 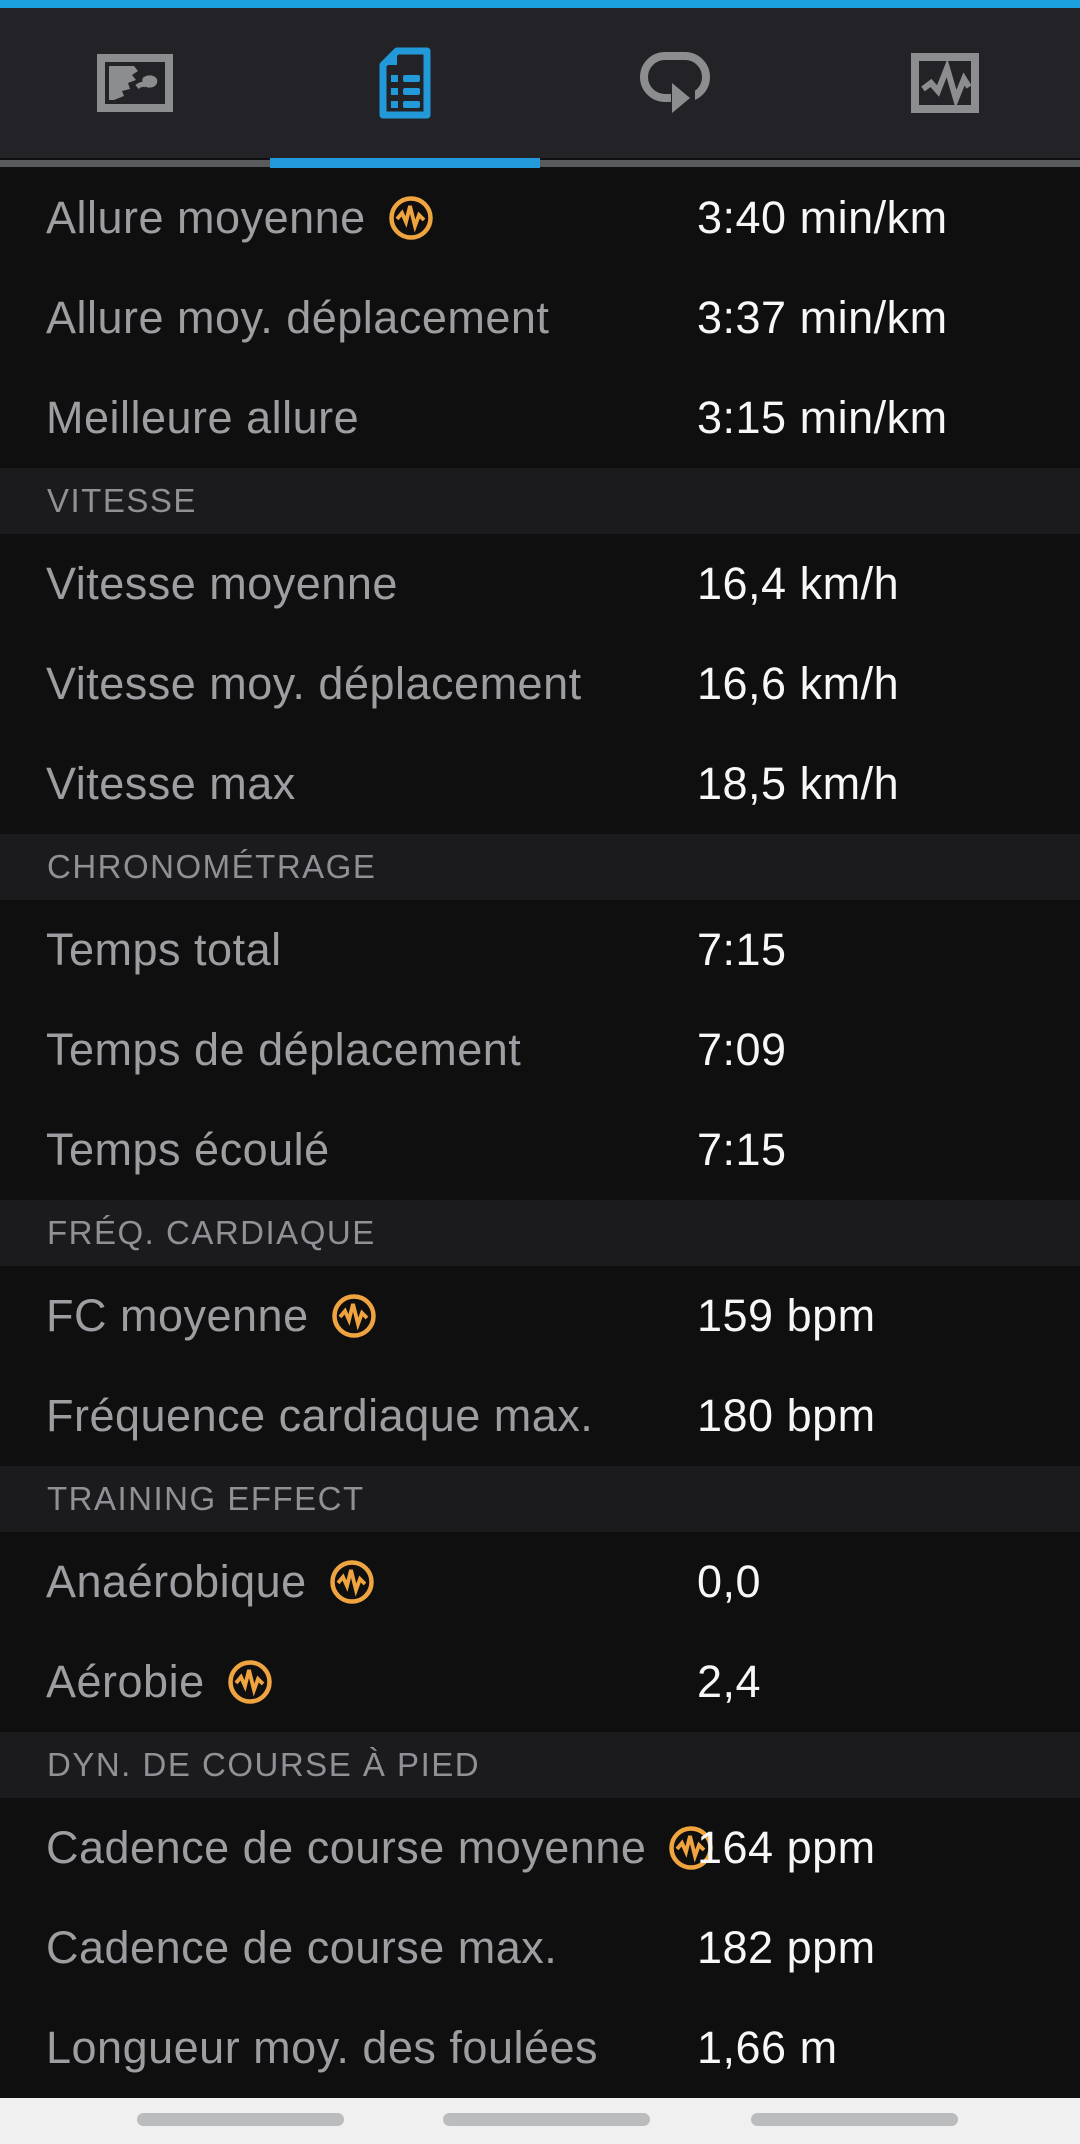 I want to click on tab-charts, so click(x=945, y=83).